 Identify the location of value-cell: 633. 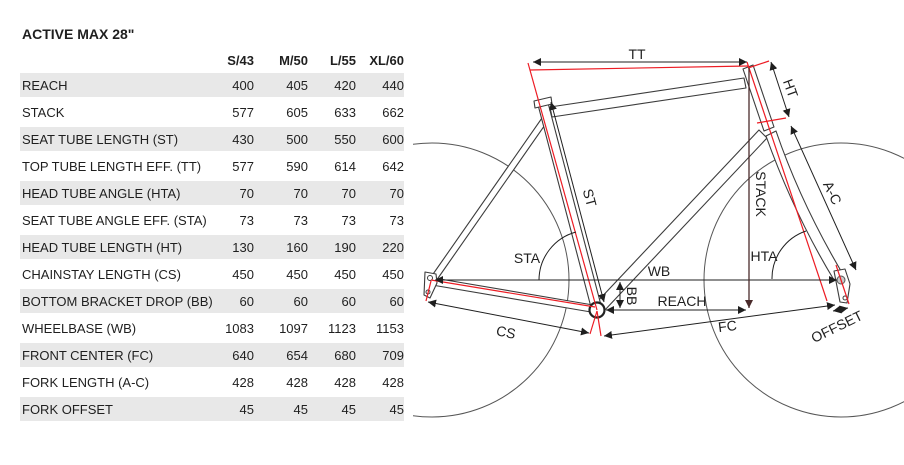
(345, 112).